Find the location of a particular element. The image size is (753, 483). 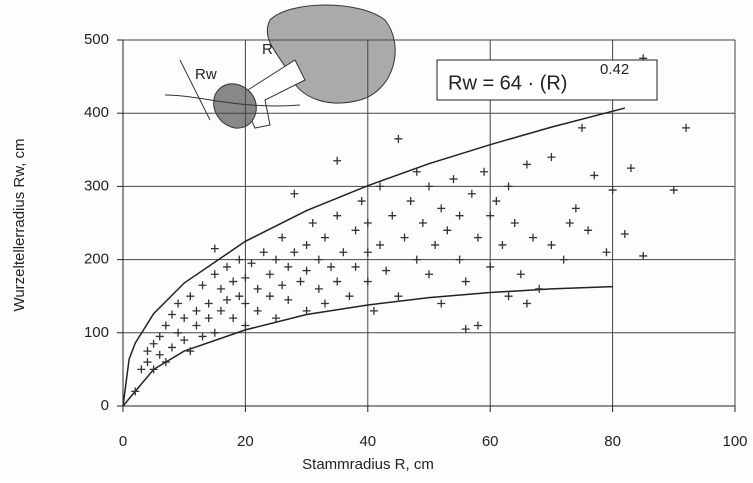

x-tick-label: 0 is located at coordinates (123, 441).